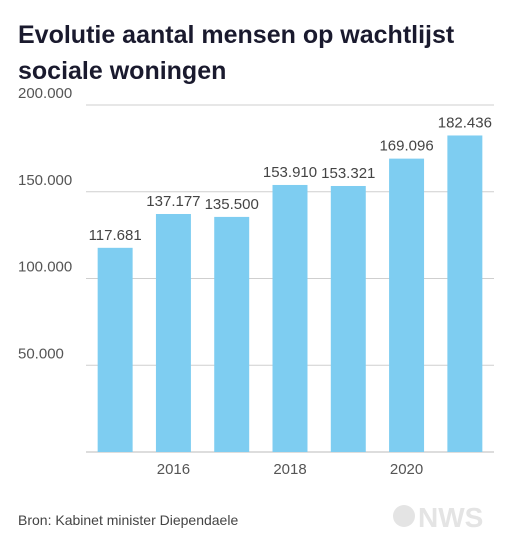 This screenshot has height=540, width=513. Describe the element at coordinates (232, 204) in the screenshot. I see `value-label: 135.500` at that location.